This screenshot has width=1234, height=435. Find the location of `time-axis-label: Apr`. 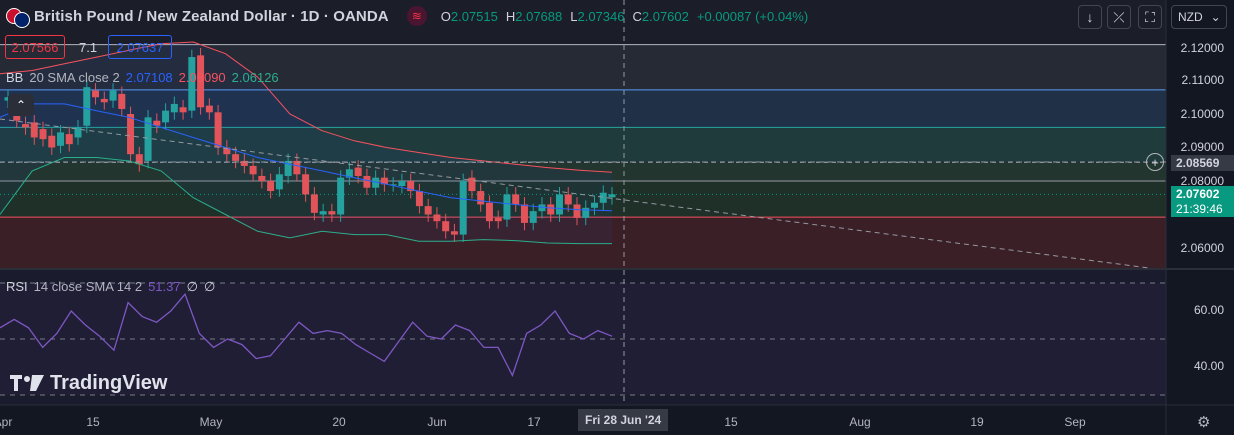

time-axis-label: Apr is located at coordinates (6, 422).